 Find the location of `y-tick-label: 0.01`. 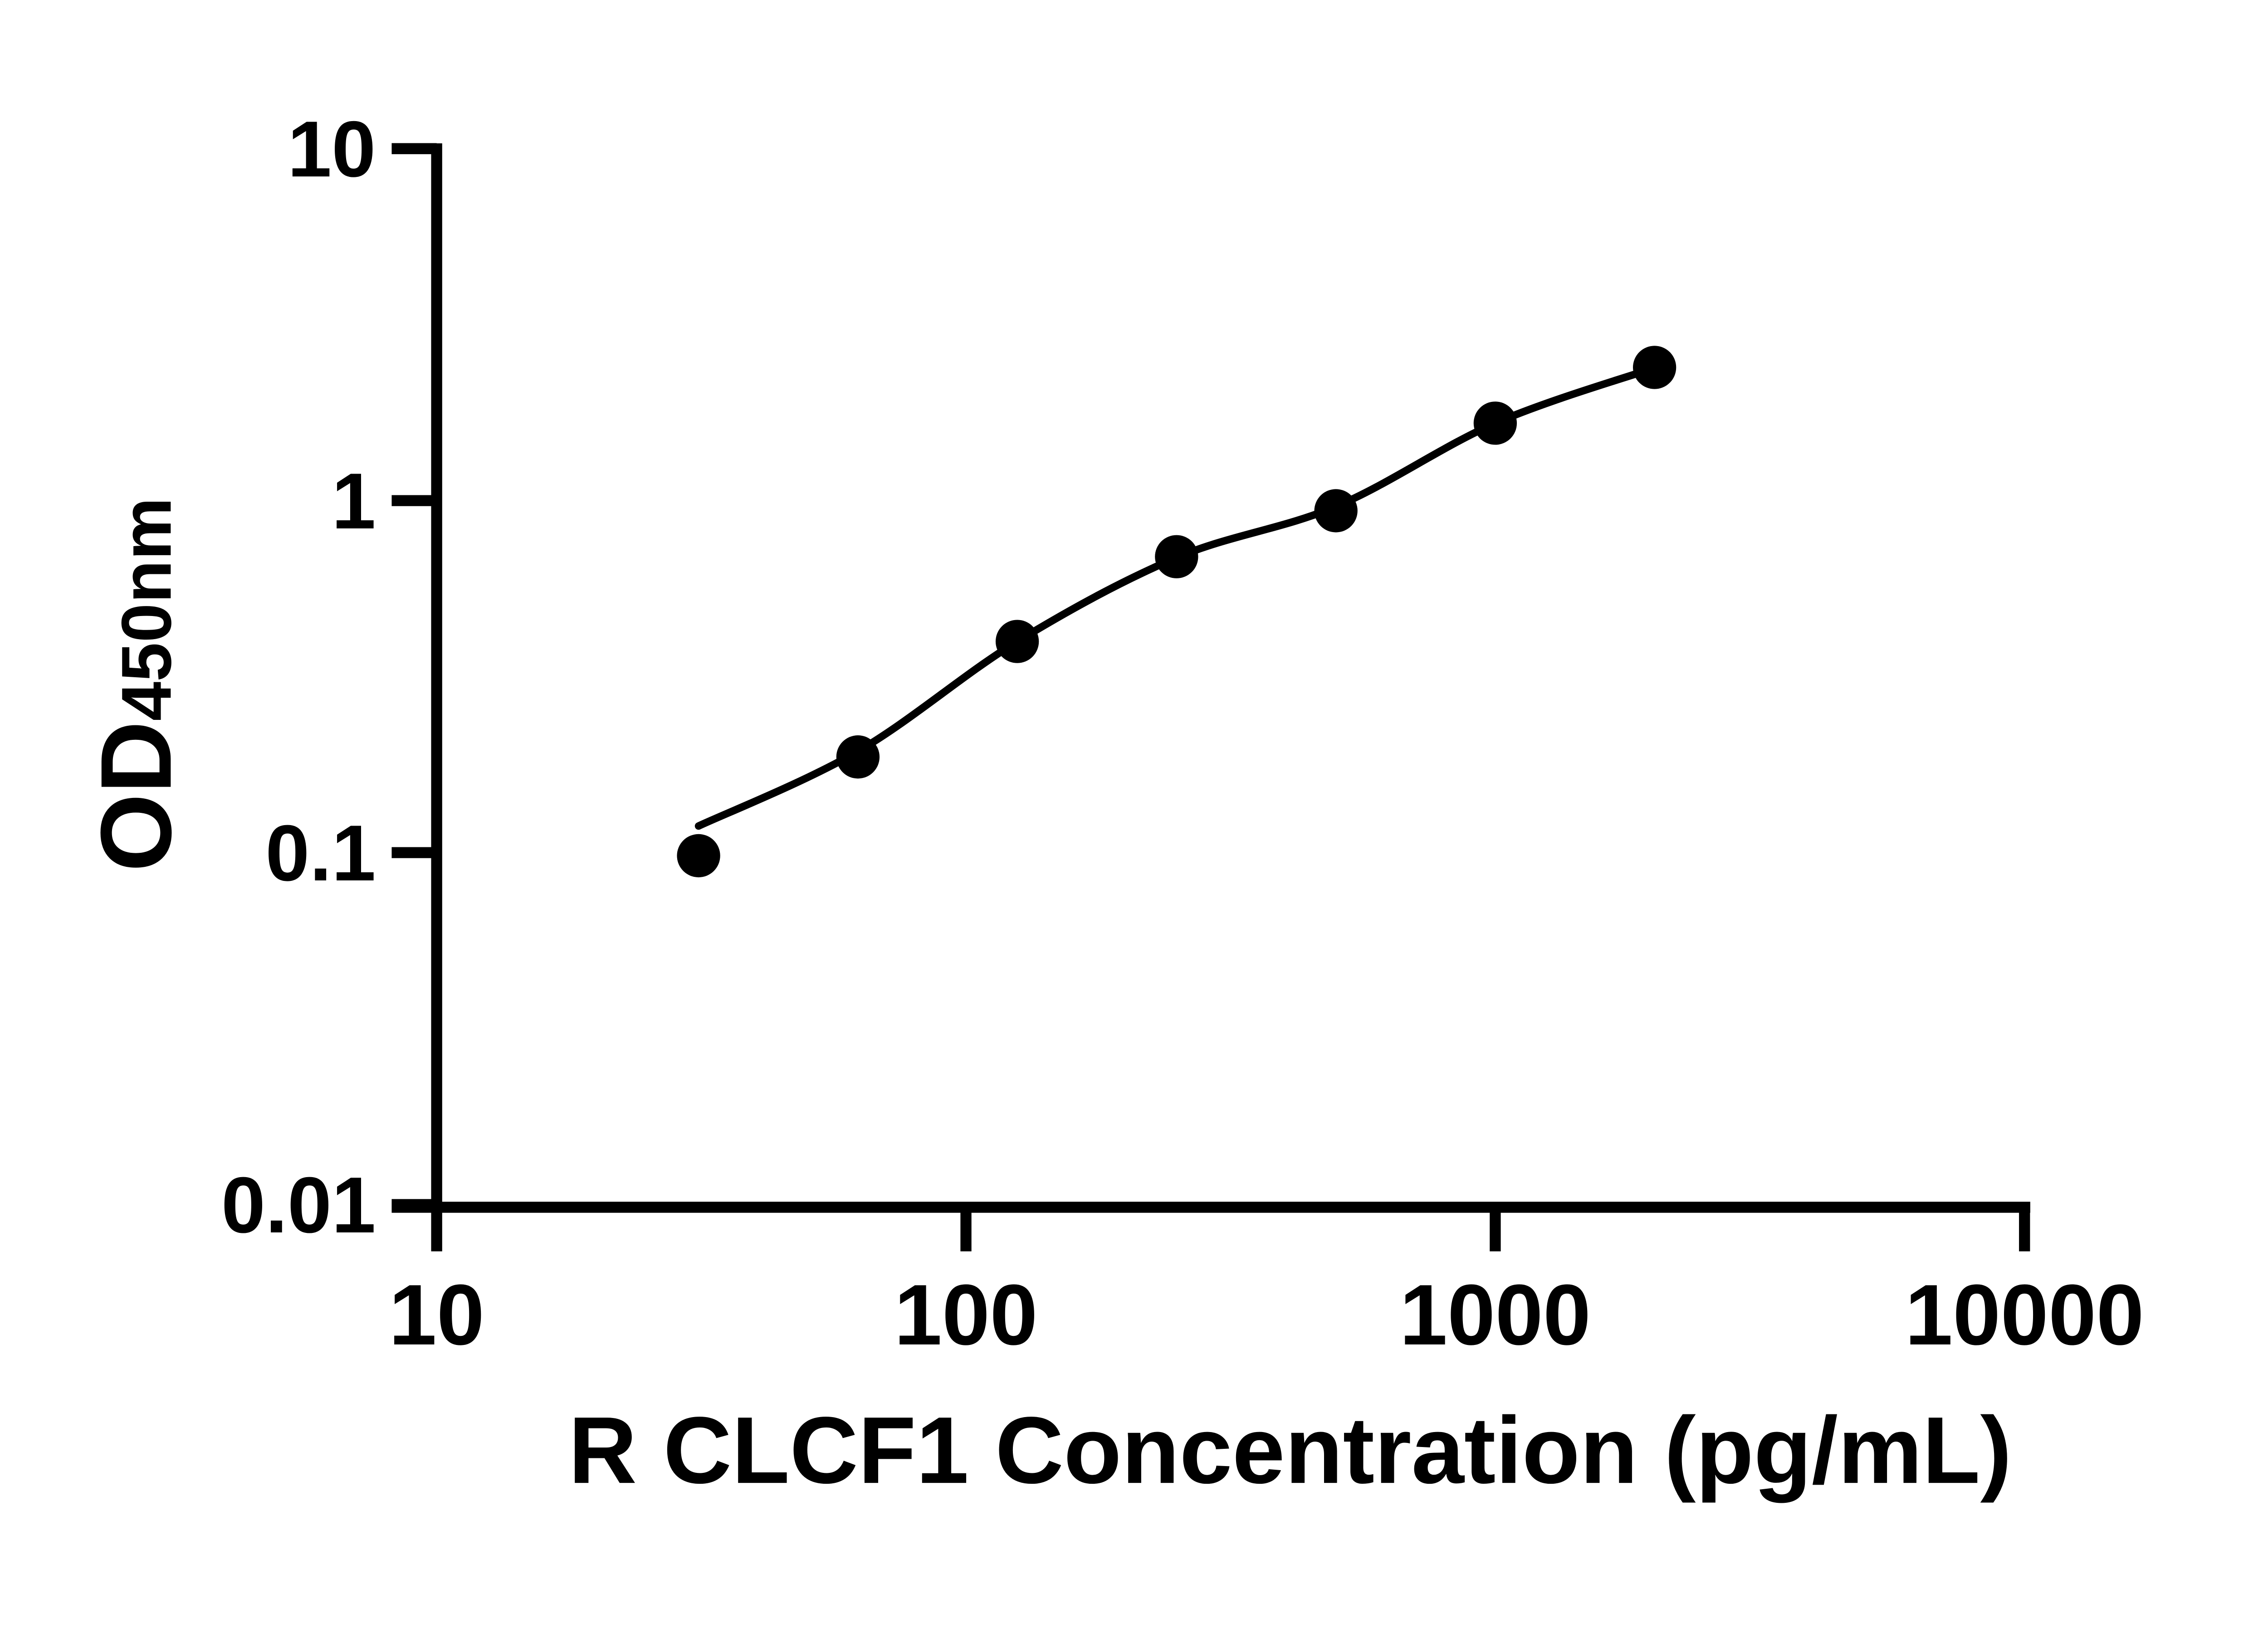

y-tick-label: 0.01 is located at coordinates (298, 1205).